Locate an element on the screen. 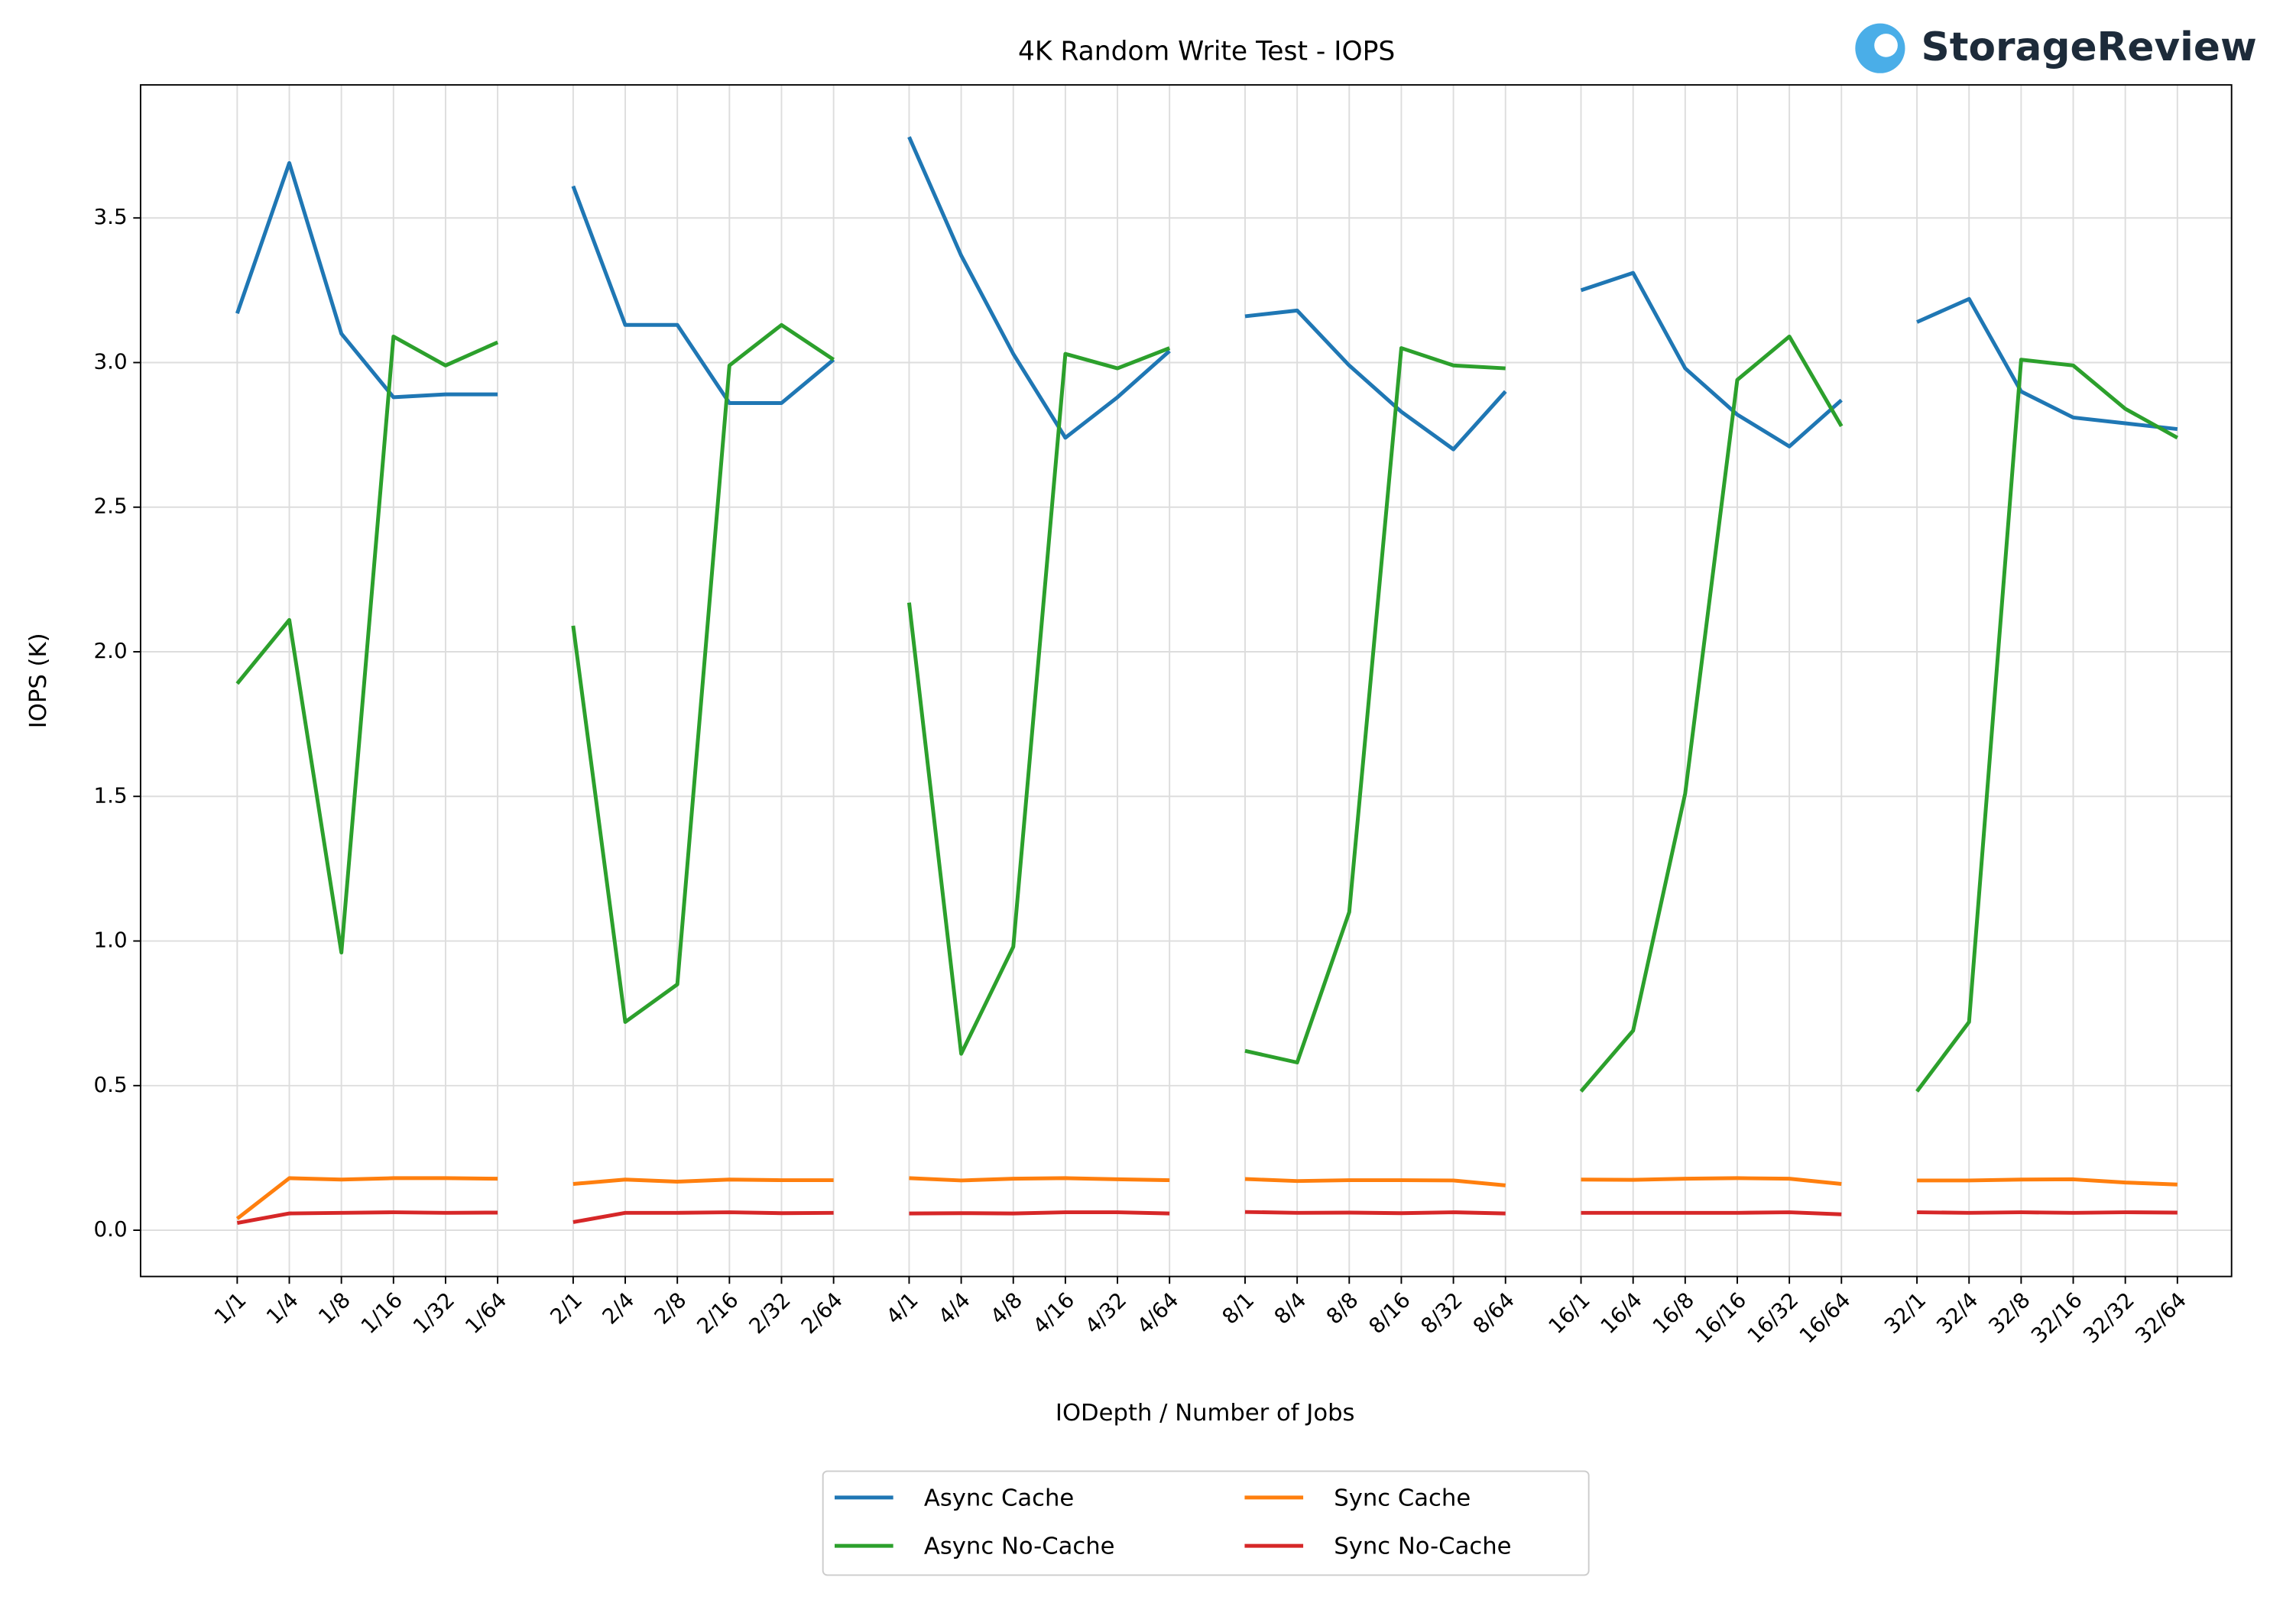 Image resolution: width=2296 pixels, height=1600 pixels. logo-icon-hole is located at coordinates (1886, 46).